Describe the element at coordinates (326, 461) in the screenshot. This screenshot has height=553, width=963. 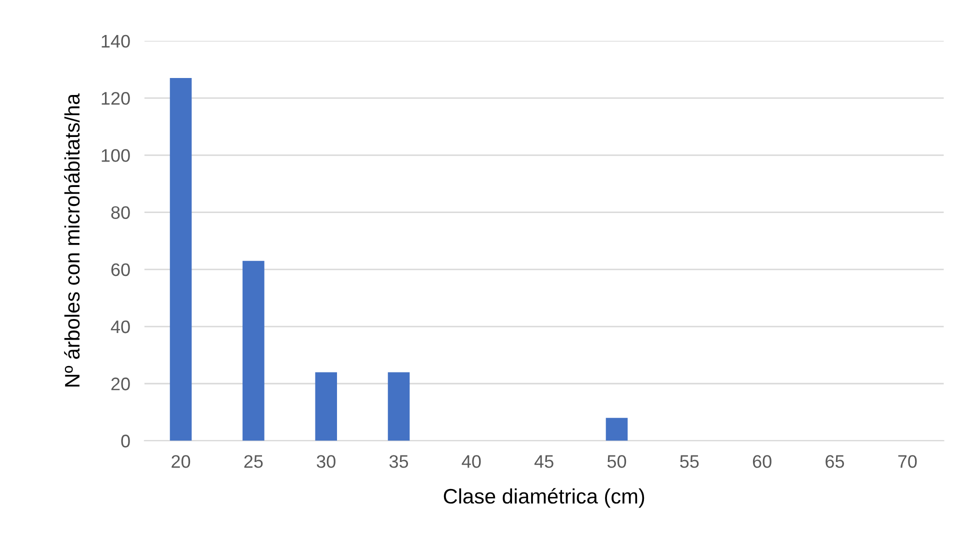
I see `x-tick-label: 30` at that location.